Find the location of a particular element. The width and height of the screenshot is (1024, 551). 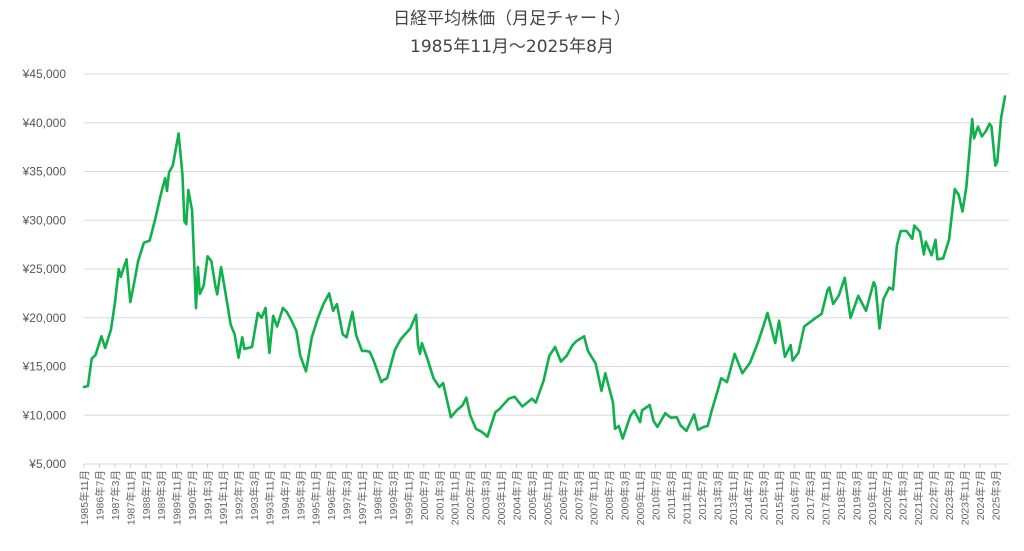

x-tick-label: 1991年11月 is located at coordinates (223, 497).